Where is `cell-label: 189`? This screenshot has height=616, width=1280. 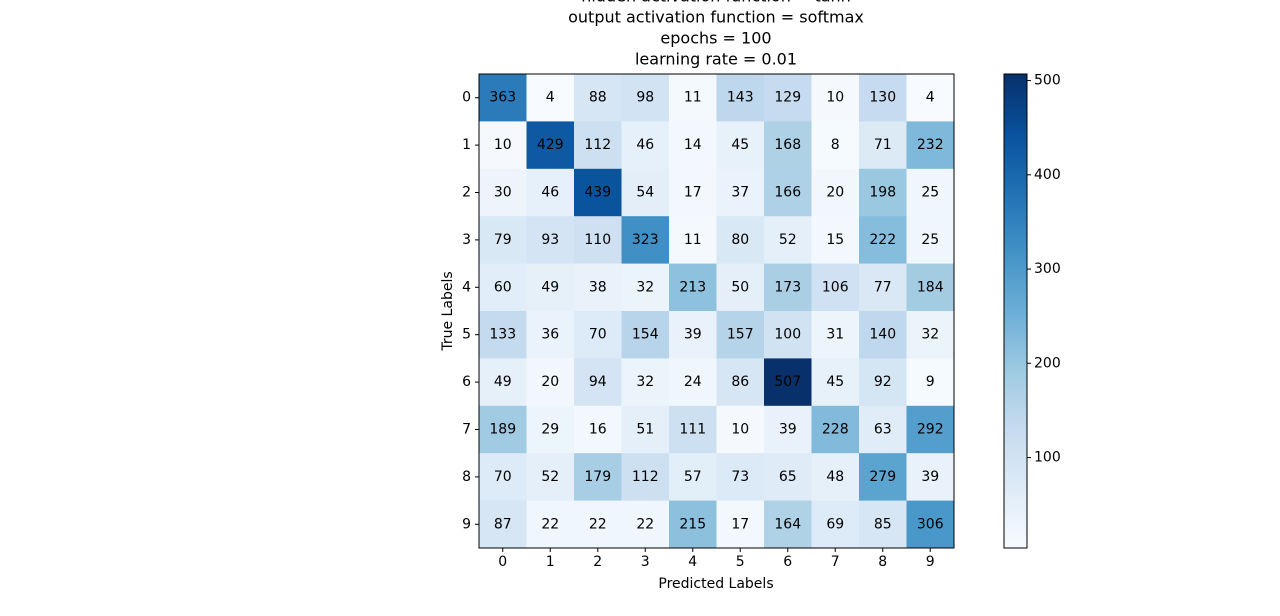 cell-label: 189 is located at coordinates (502, 430).